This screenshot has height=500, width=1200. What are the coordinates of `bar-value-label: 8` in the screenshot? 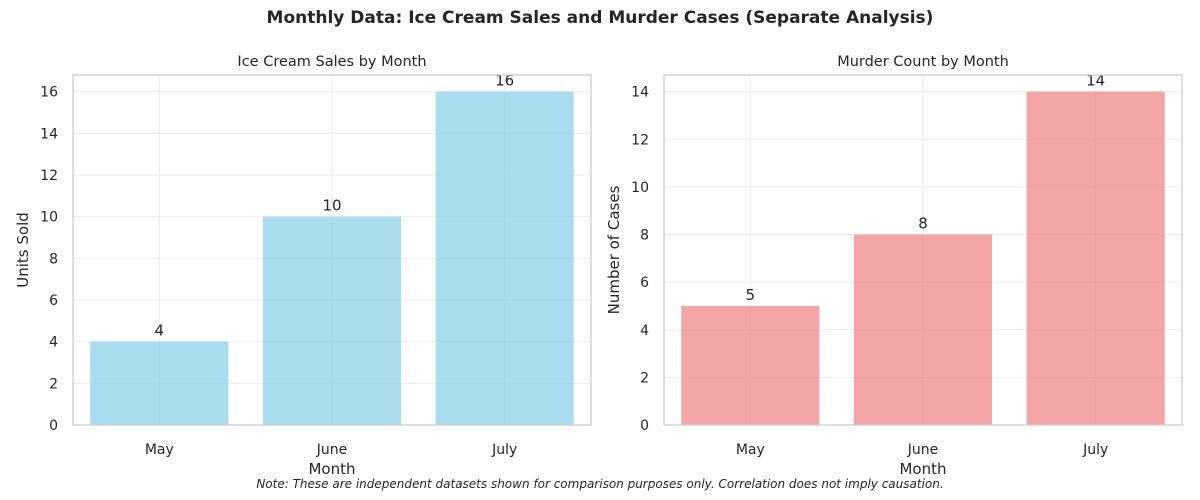 It's located at (923, 224).